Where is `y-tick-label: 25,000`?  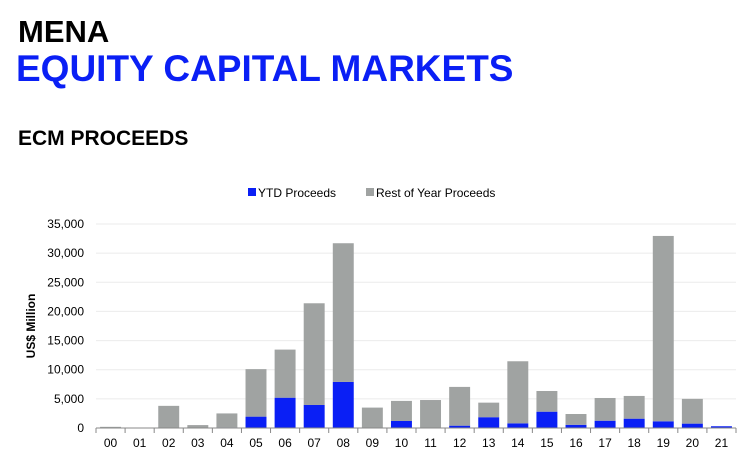
y-tick-label: 25,000 is located at coordinates (65, 282).